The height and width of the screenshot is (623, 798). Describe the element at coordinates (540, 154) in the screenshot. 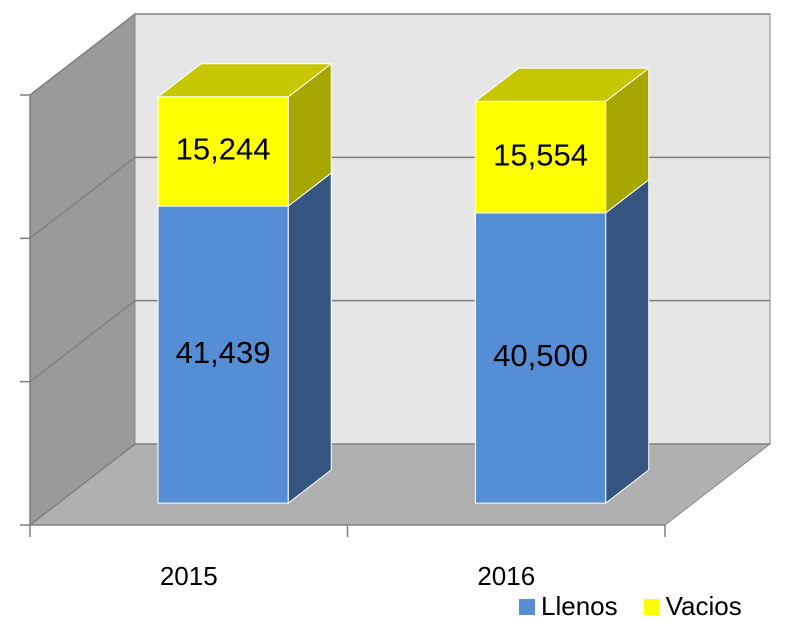

I see `data-label: 15,554` at that location.